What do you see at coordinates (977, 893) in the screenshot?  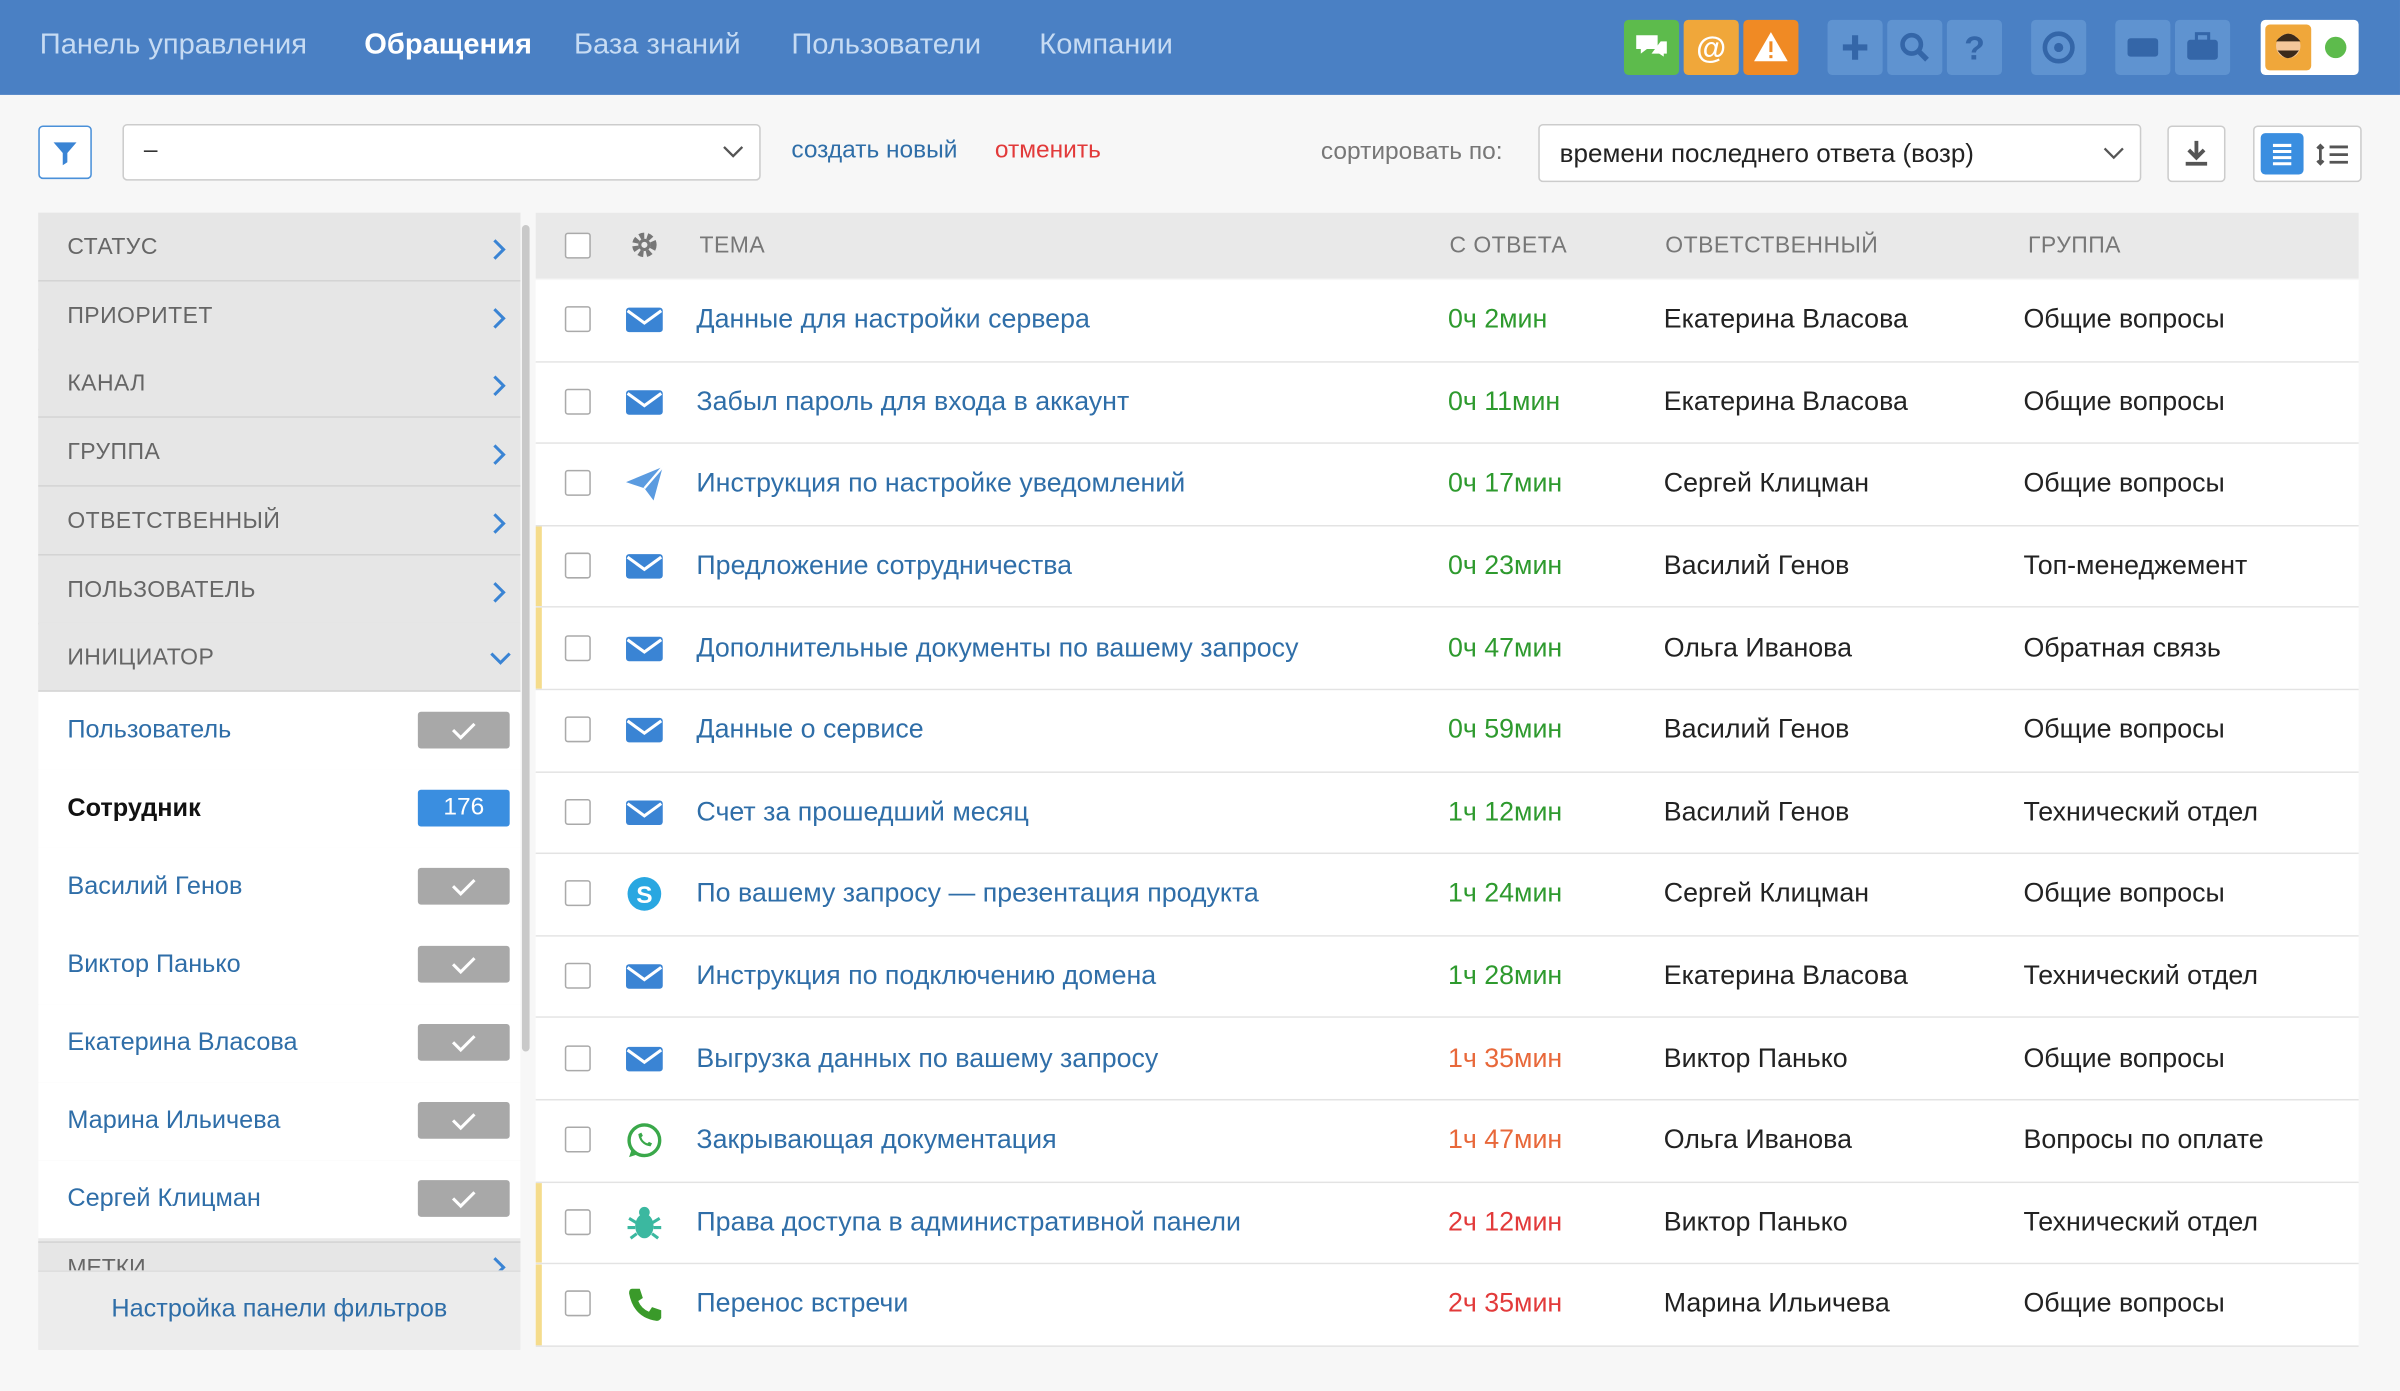 I see `ticket-subject: По вашему запросу — презентация продукта` at bounding box center [977, 893].